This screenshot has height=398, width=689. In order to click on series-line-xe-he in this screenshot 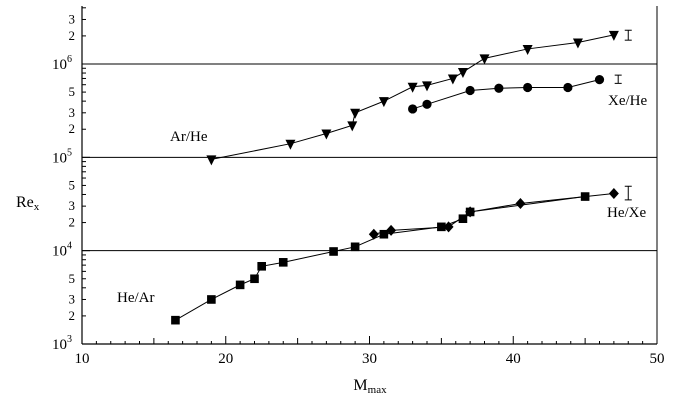, I will do `click(506, 94)`.